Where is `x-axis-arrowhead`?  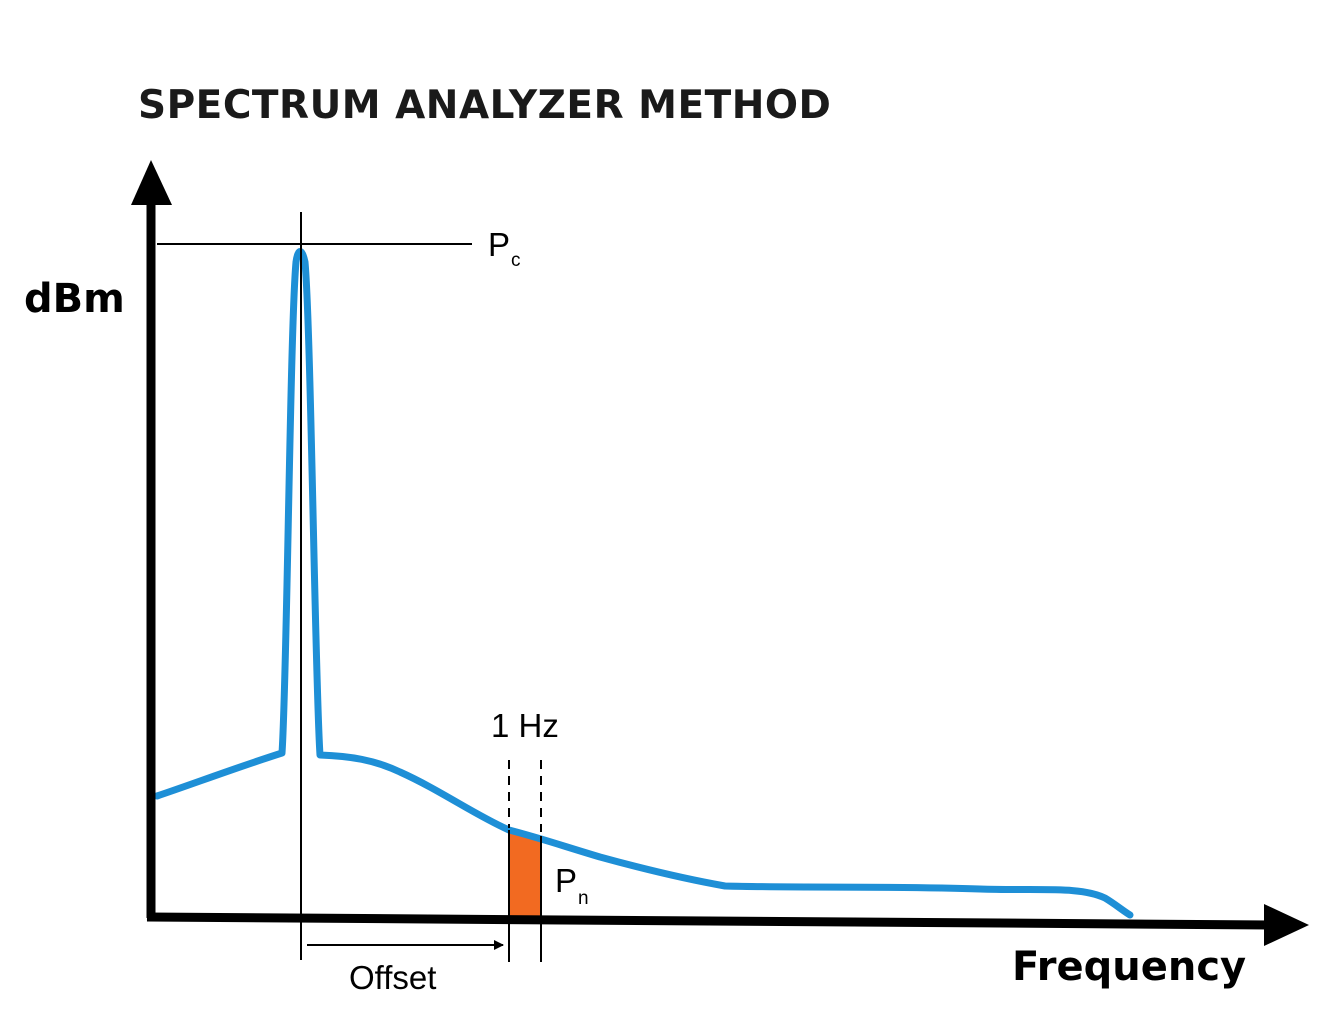 x-axis-arrowhead is located at coordinates (1286, 925).